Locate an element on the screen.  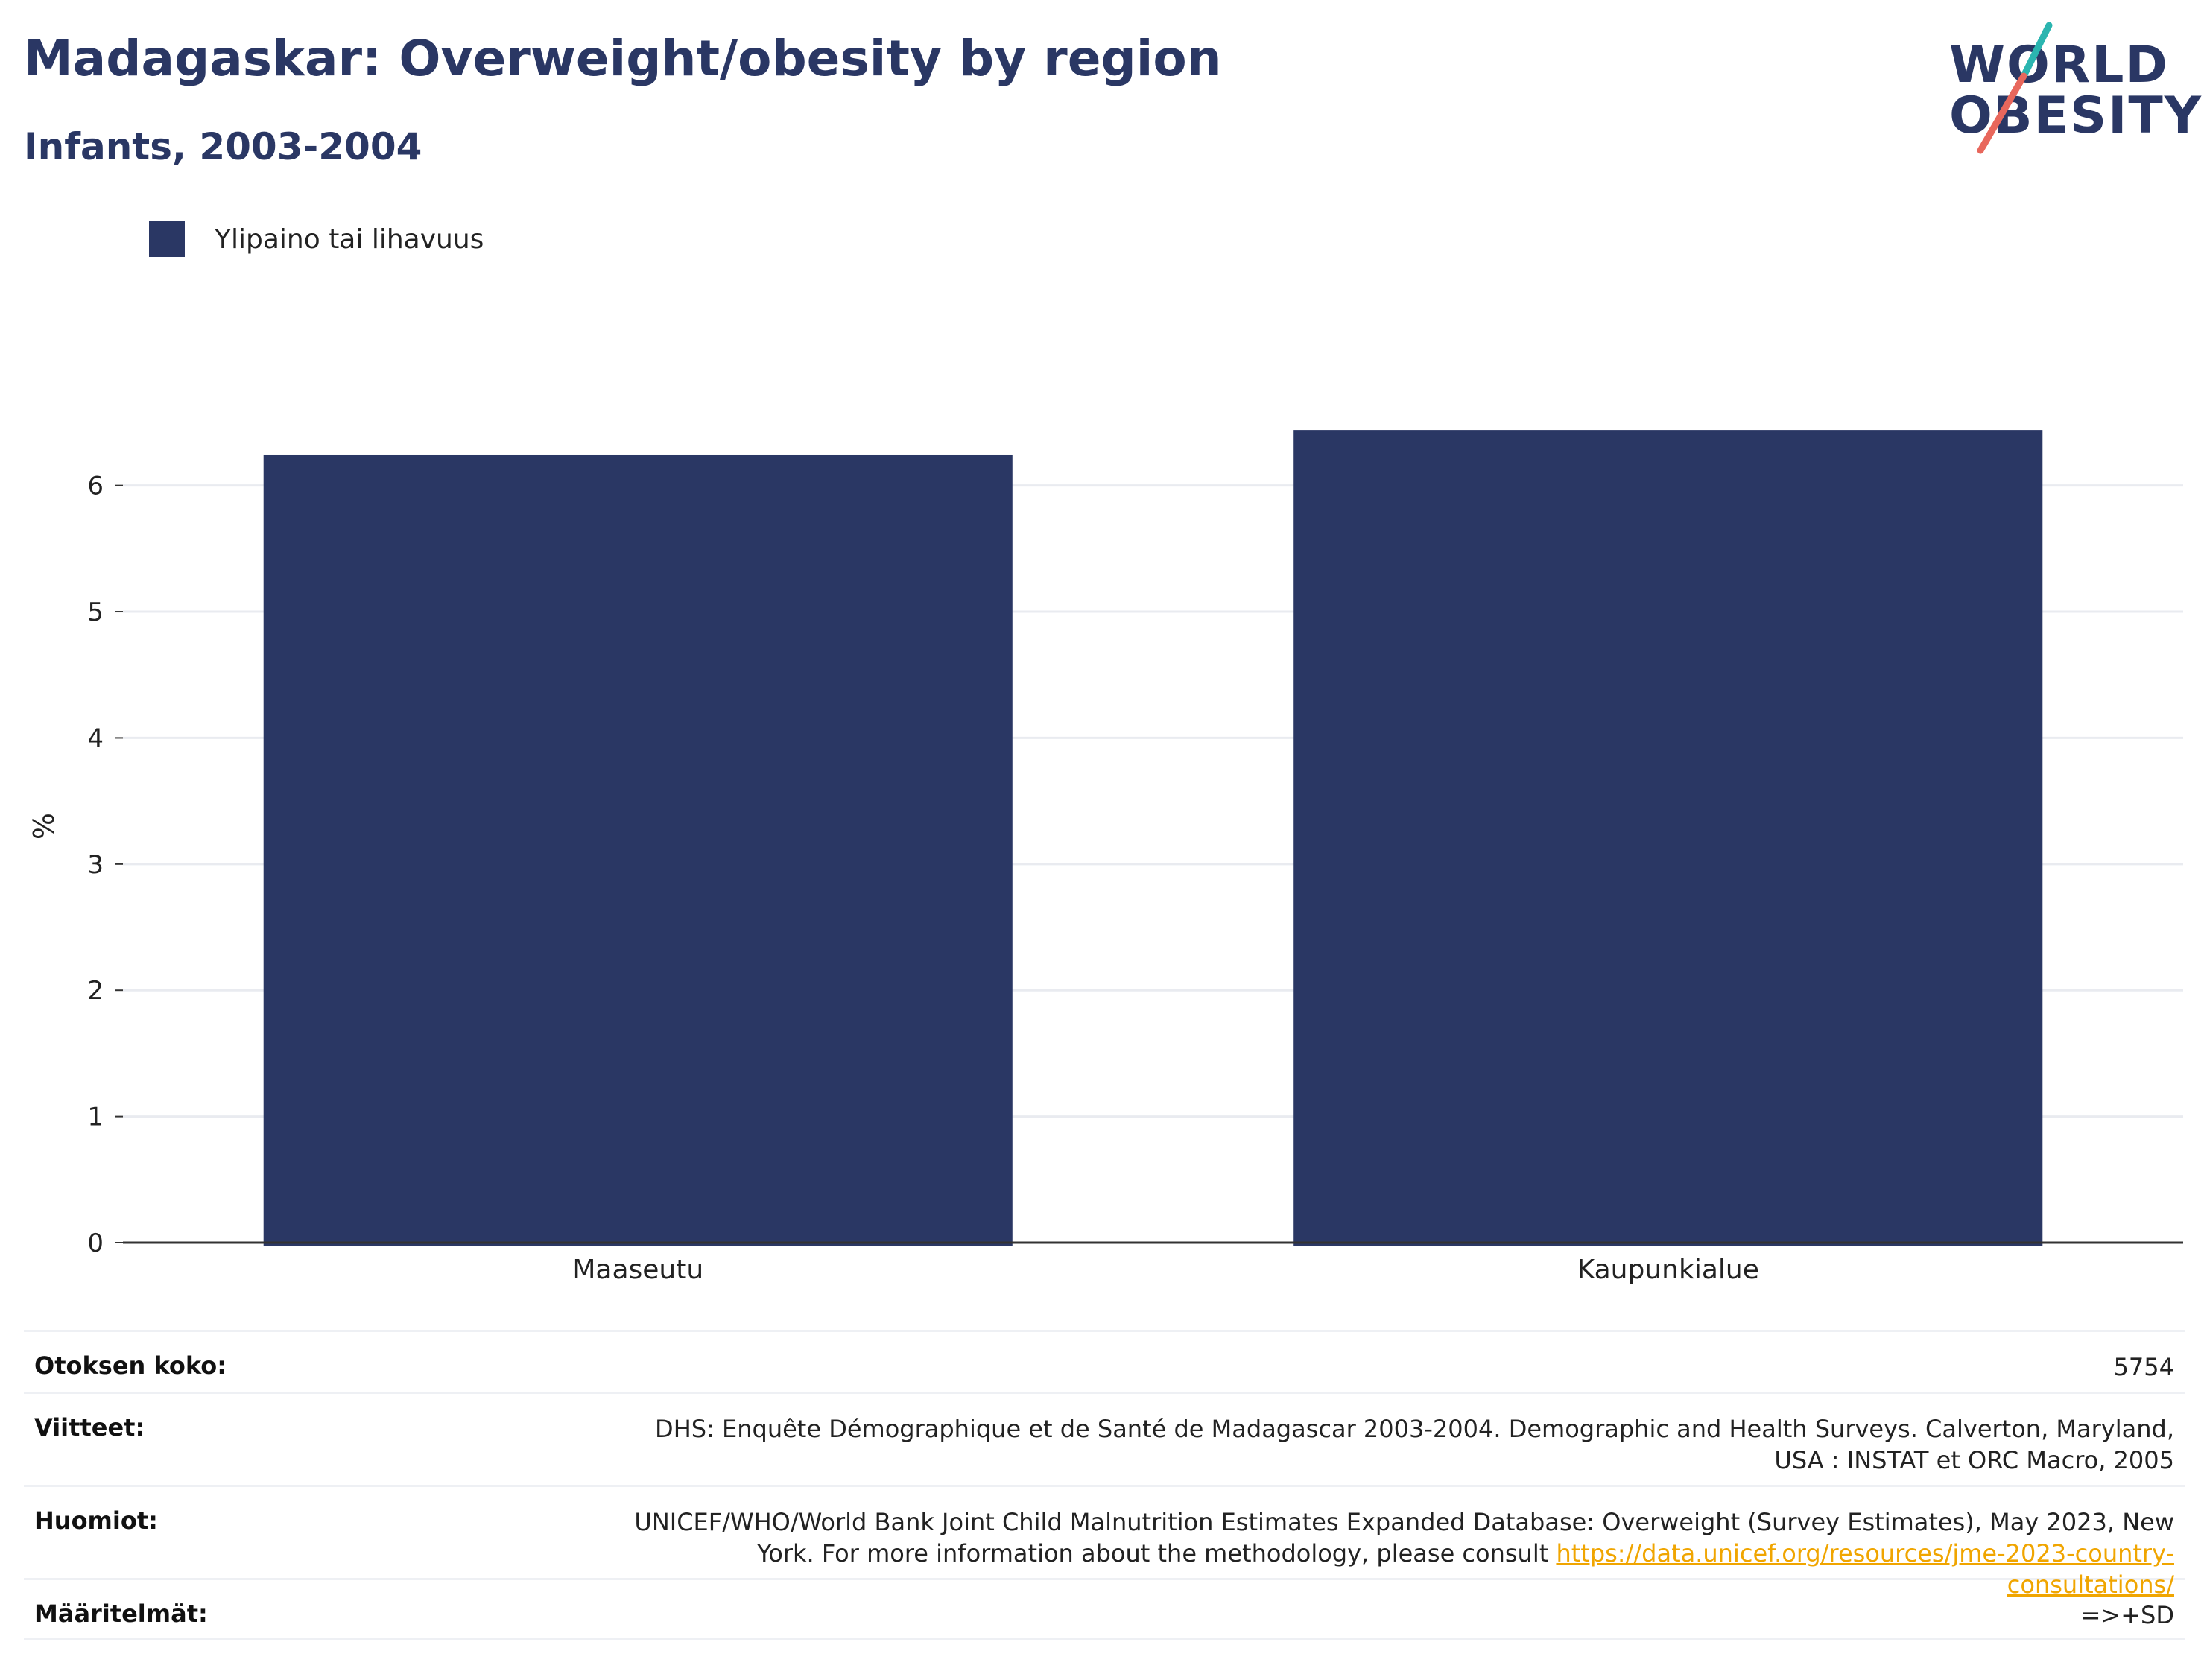
info-label: Otoksen koko: is located at coordinates (130, 1365).